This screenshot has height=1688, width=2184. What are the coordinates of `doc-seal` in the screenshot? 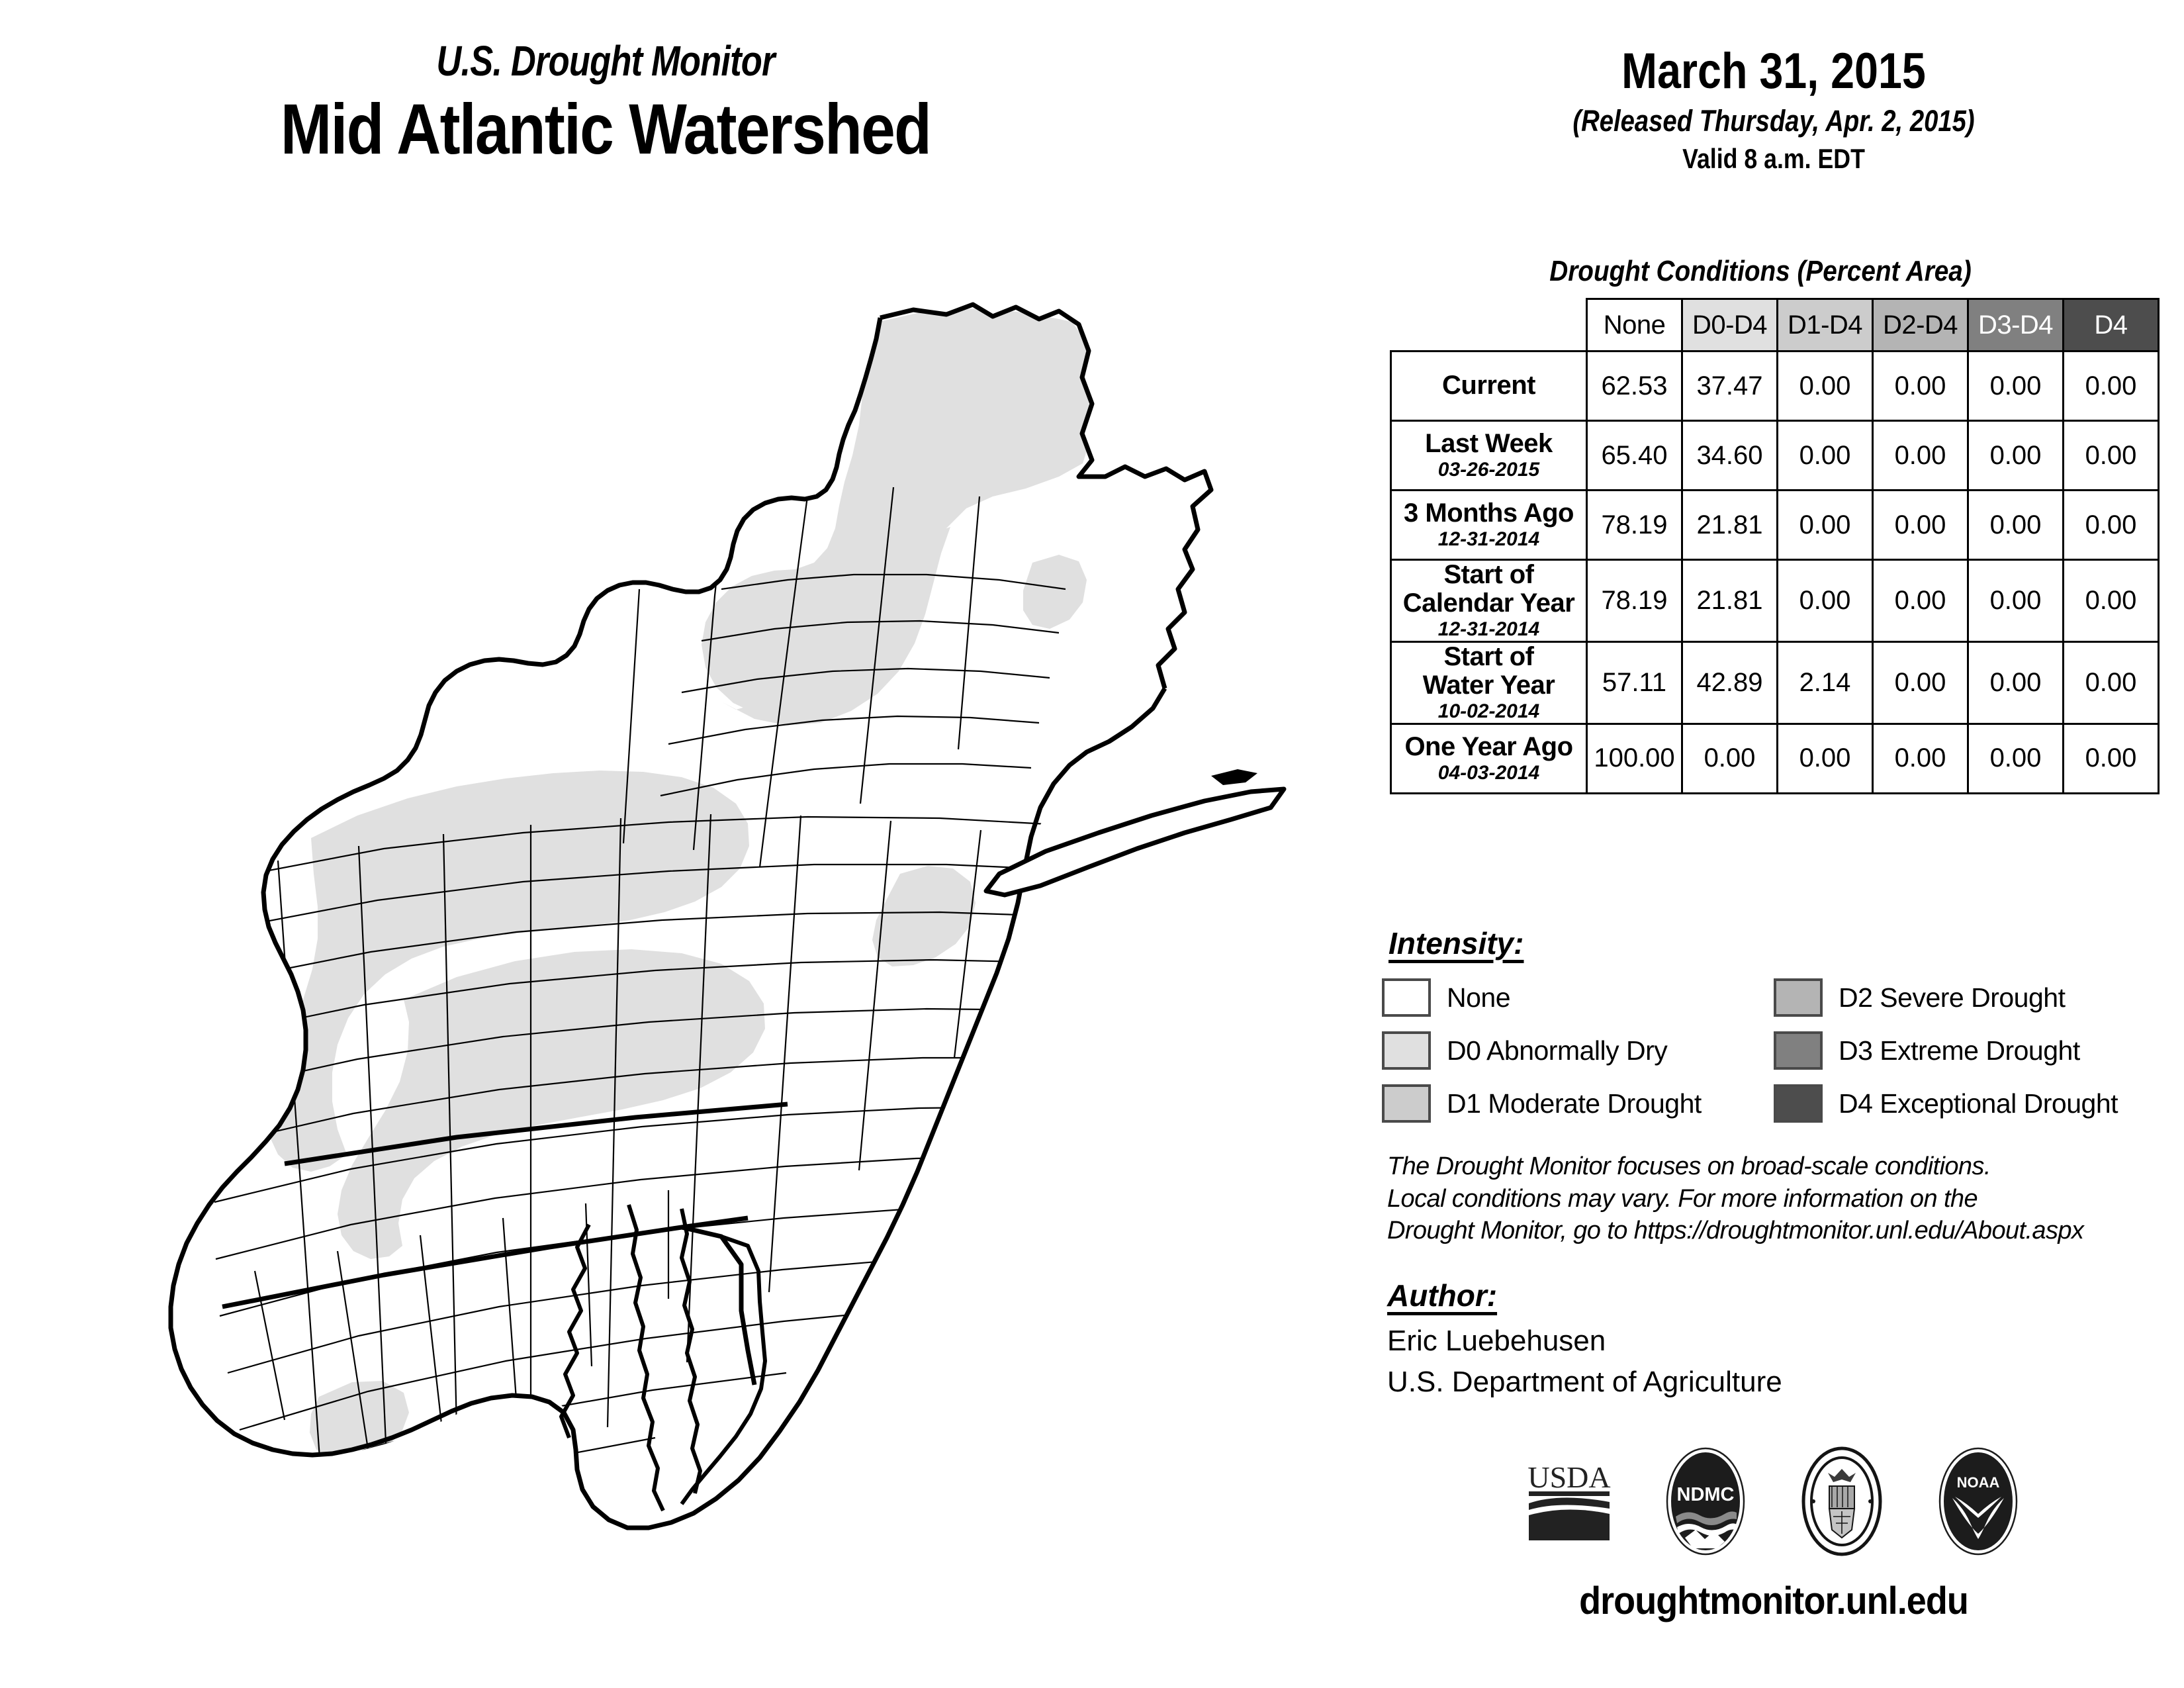 It's located at (1841, 1503).